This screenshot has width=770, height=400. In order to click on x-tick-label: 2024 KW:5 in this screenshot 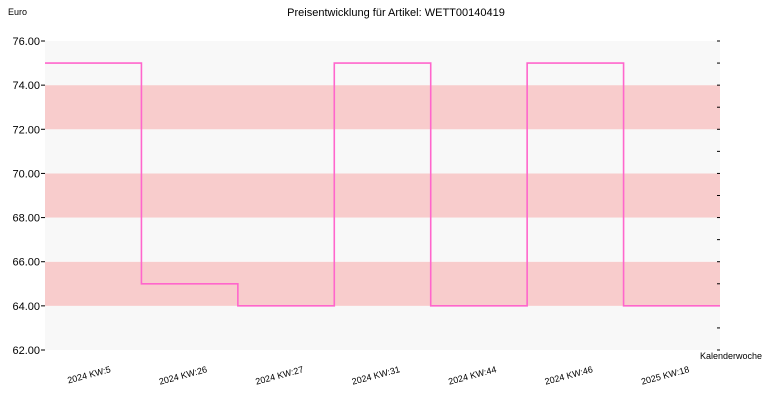, I will do `click(88, 374)`.